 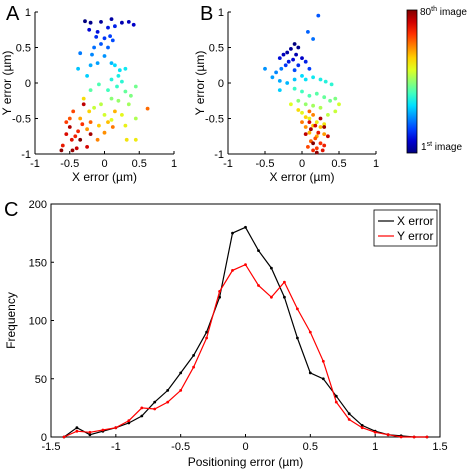 What do you see at coordinates (26, 155) in the screenshot?
I see `y-tick-label: -1` at bounding box center [26, 155].